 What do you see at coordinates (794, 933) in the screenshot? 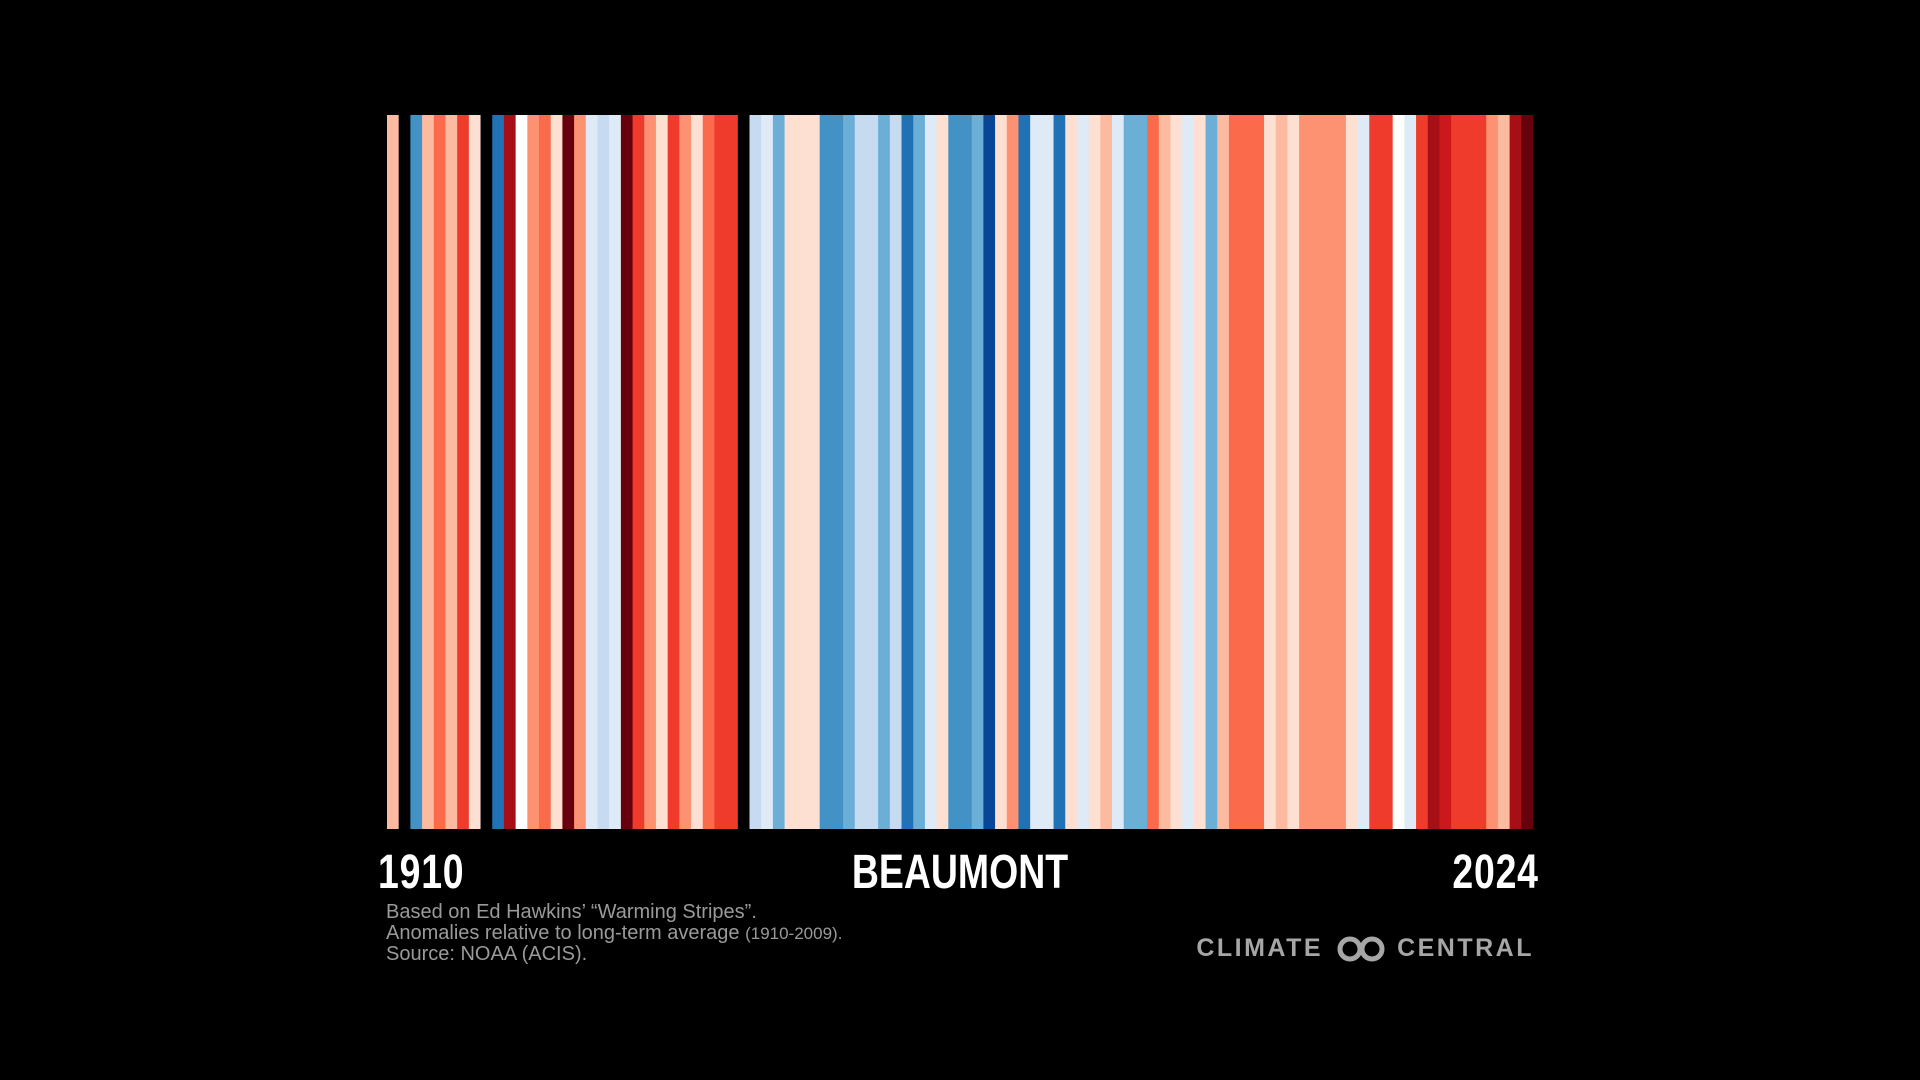
I see `note-line-2-period: (1910-2009).` at bounding box center [794, 933].